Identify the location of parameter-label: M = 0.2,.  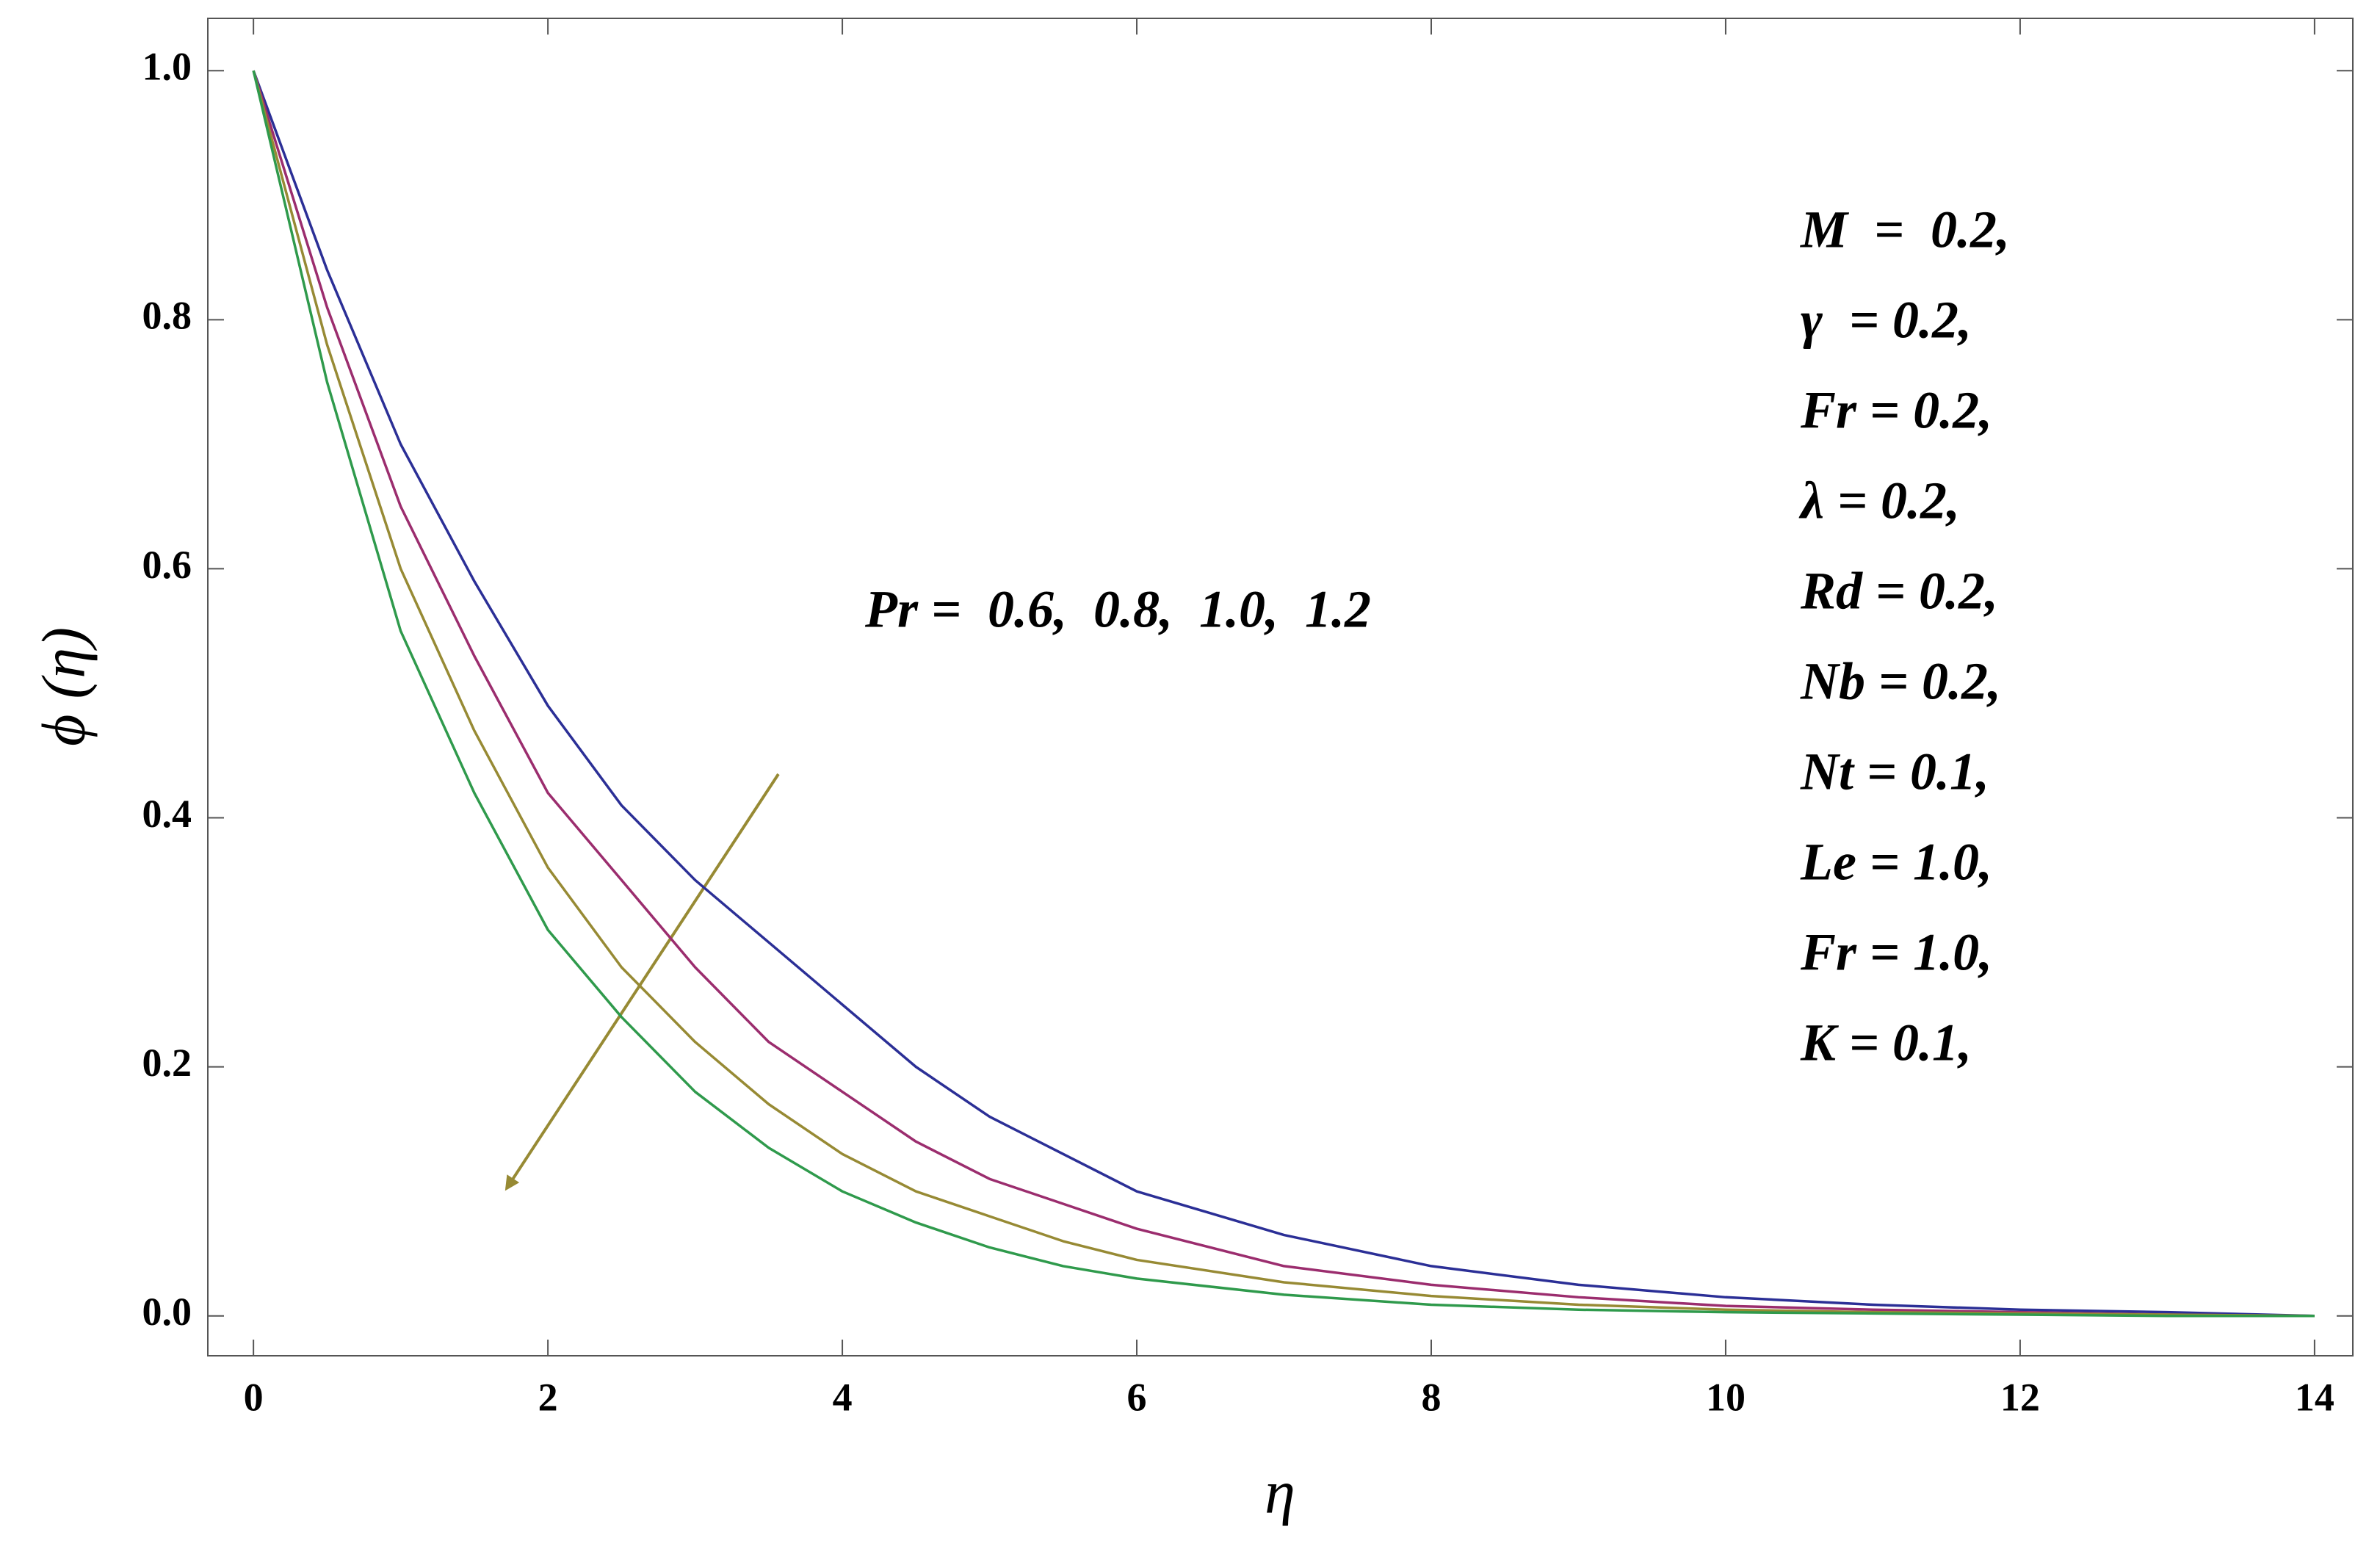
(1905, 230).